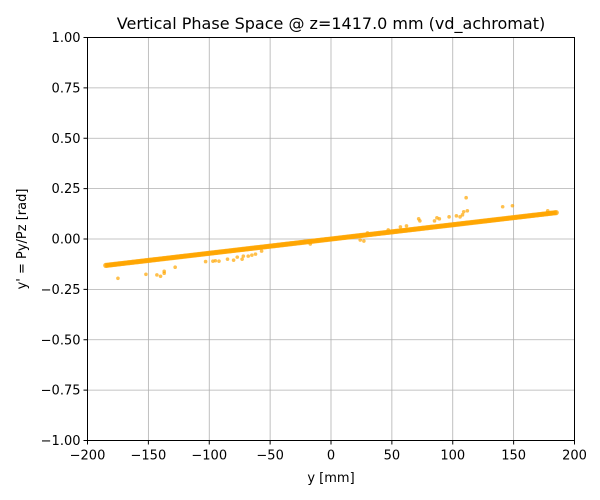 The width and height of the screenshot is (600, 500). Describe the element at coordinates (22, 239) in the screenshot. I see `y-axis-label: y' = Py/Pz [rad]` at that location.